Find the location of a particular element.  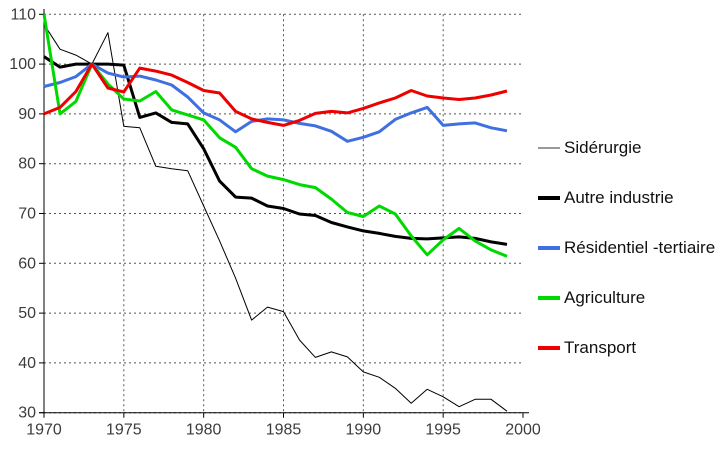

legend-line-sample-autre-industrie is located at coordinates (549, 198).